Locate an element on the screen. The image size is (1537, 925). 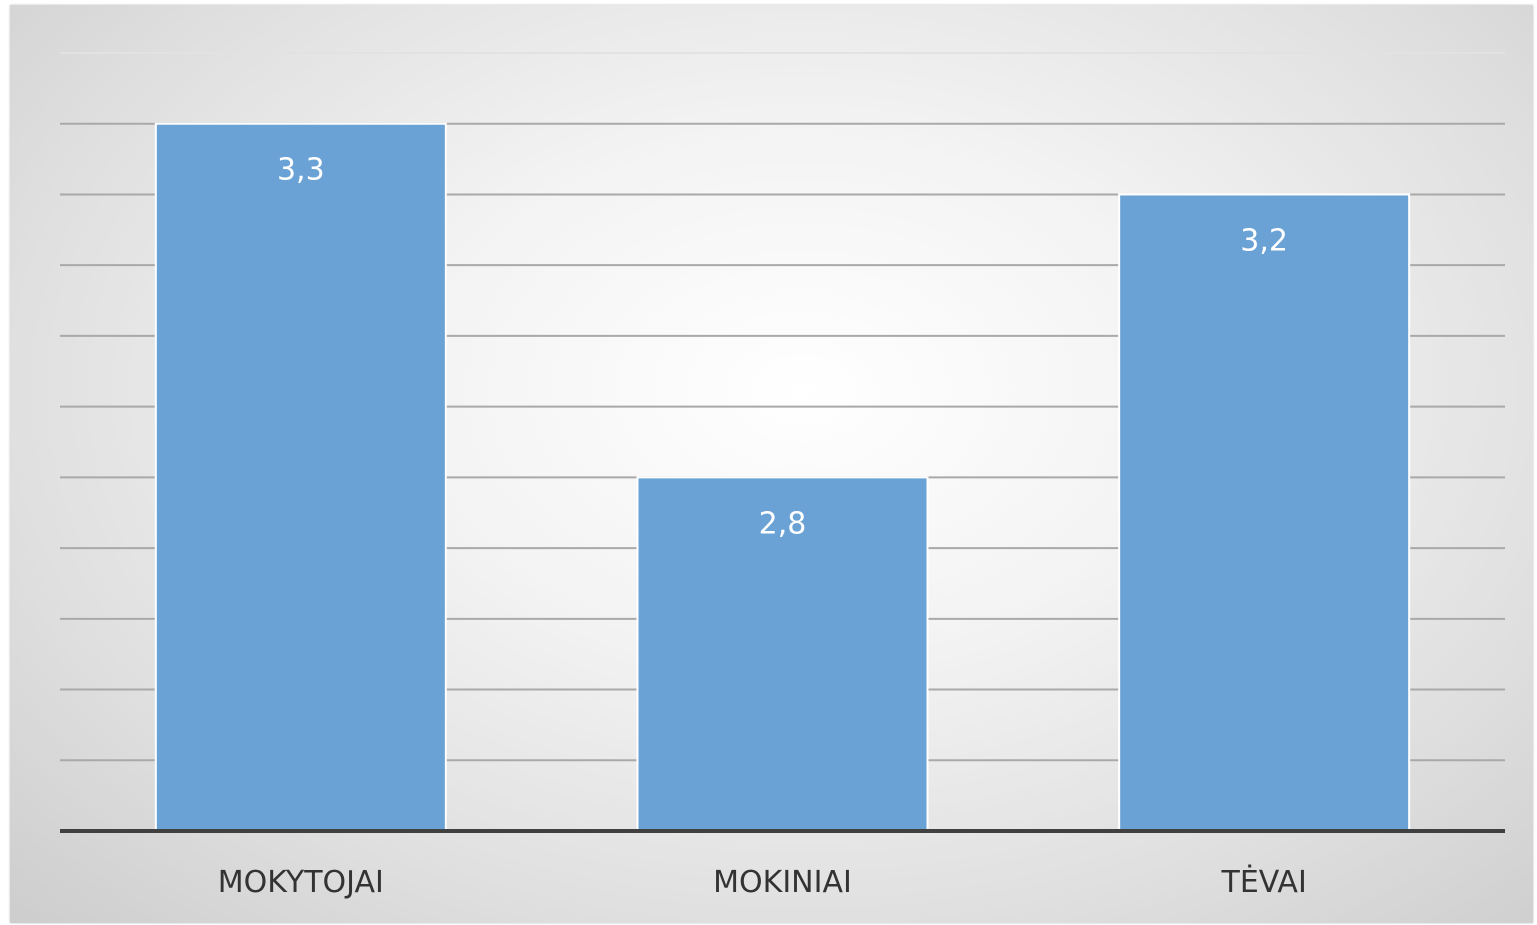
bar-tėvai is located at coordinates (1264, 513).